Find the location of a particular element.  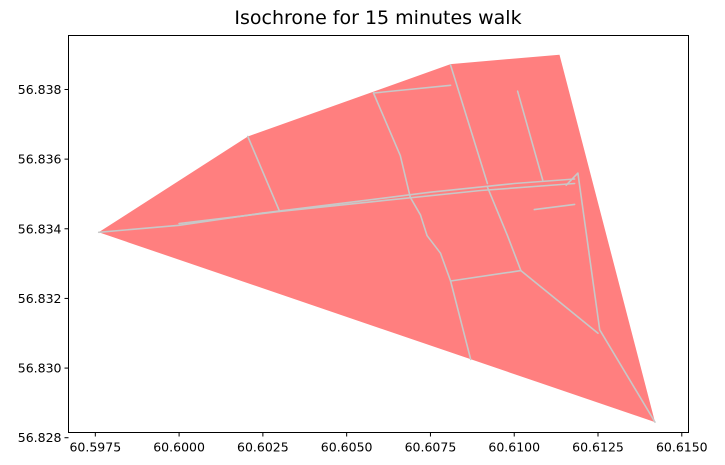

x-tick-label: 60.6000 is located at coordinates (179, 447).